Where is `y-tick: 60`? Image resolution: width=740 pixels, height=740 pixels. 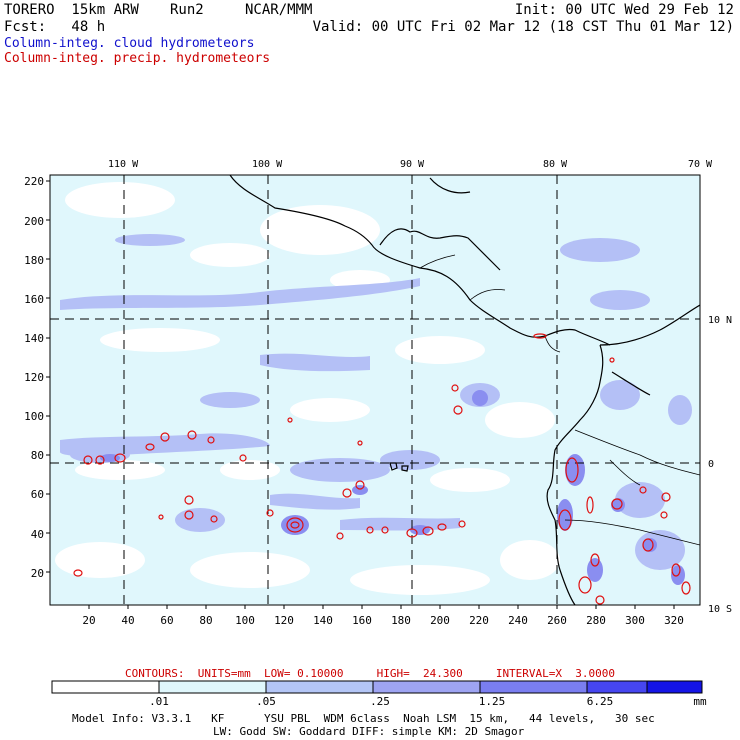 y-tick: 60 is located at coordinates (37, 494).